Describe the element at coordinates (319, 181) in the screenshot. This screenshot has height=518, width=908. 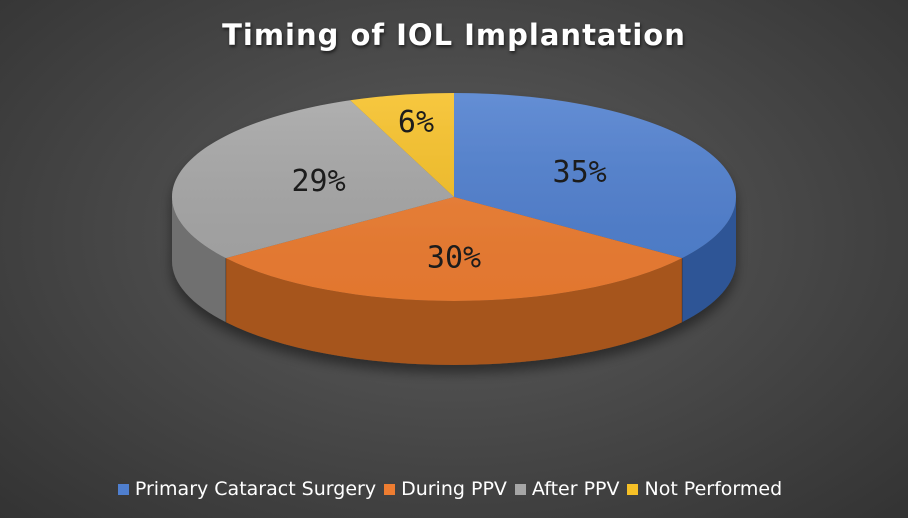
I see `pie-label-after-ppv: 29%` at that location.